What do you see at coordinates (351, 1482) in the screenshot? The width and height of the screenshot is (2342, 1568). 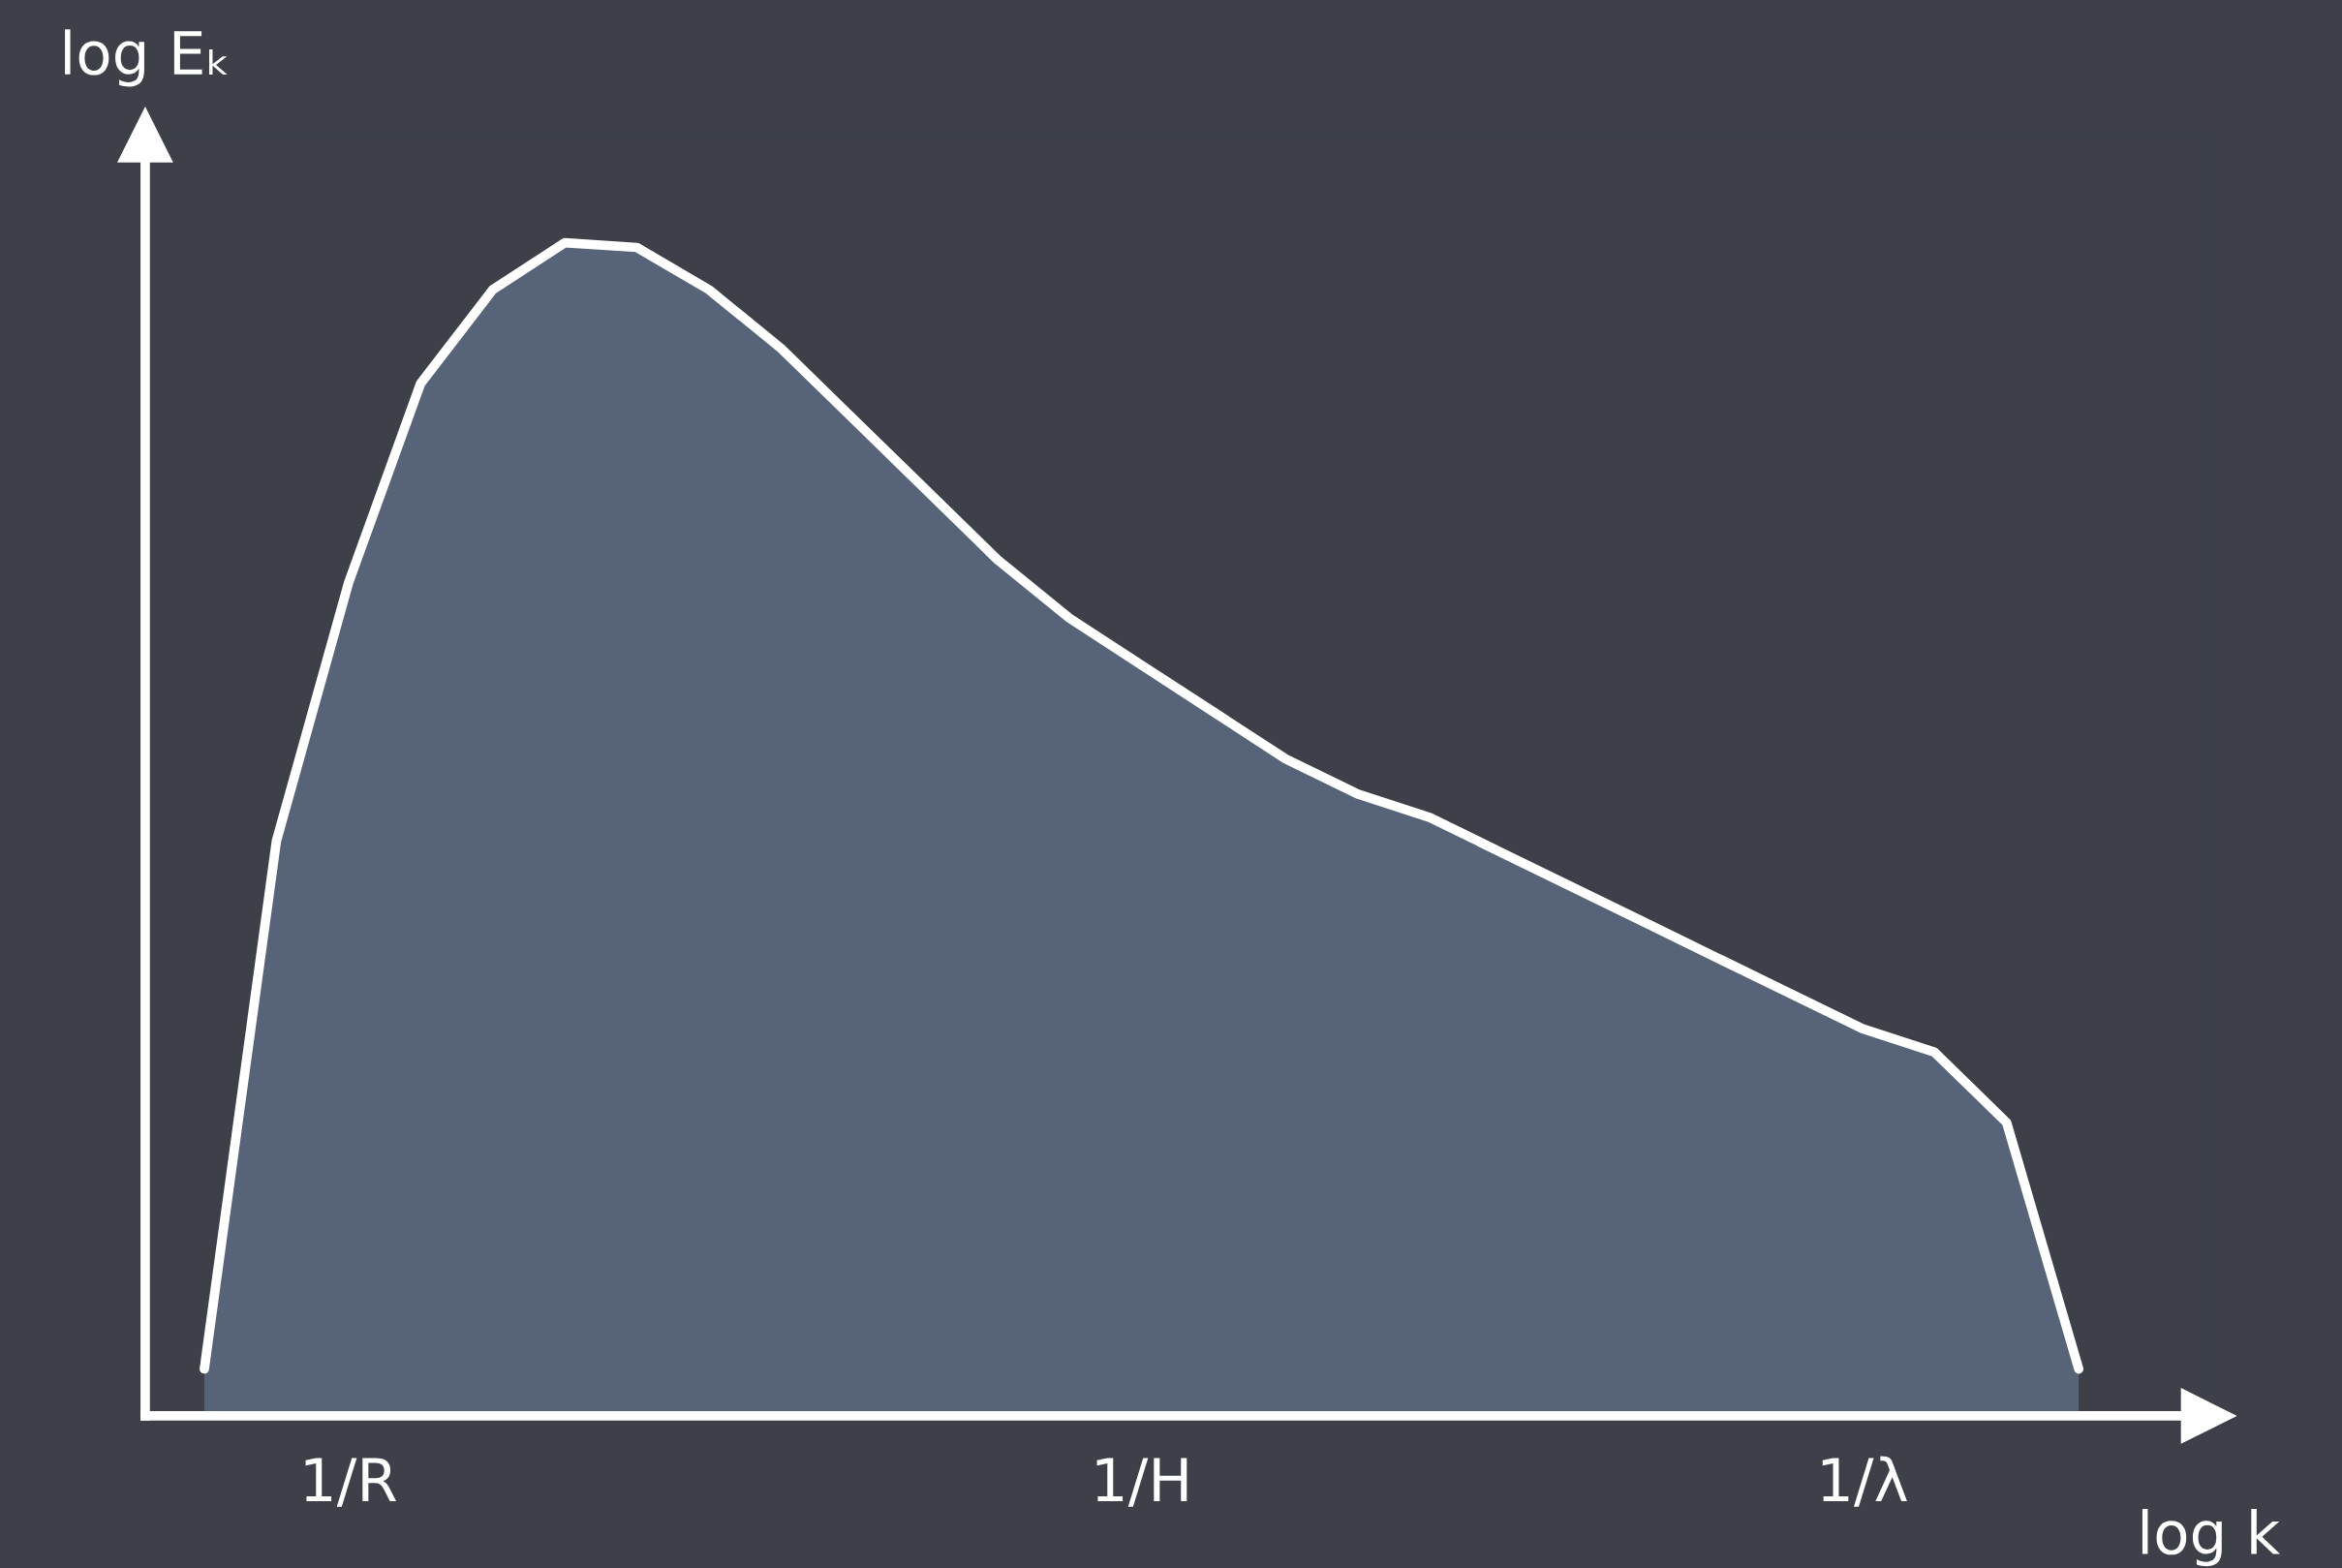 I see `x-tick-label: 1/R` at bounding box center [351, 1482].